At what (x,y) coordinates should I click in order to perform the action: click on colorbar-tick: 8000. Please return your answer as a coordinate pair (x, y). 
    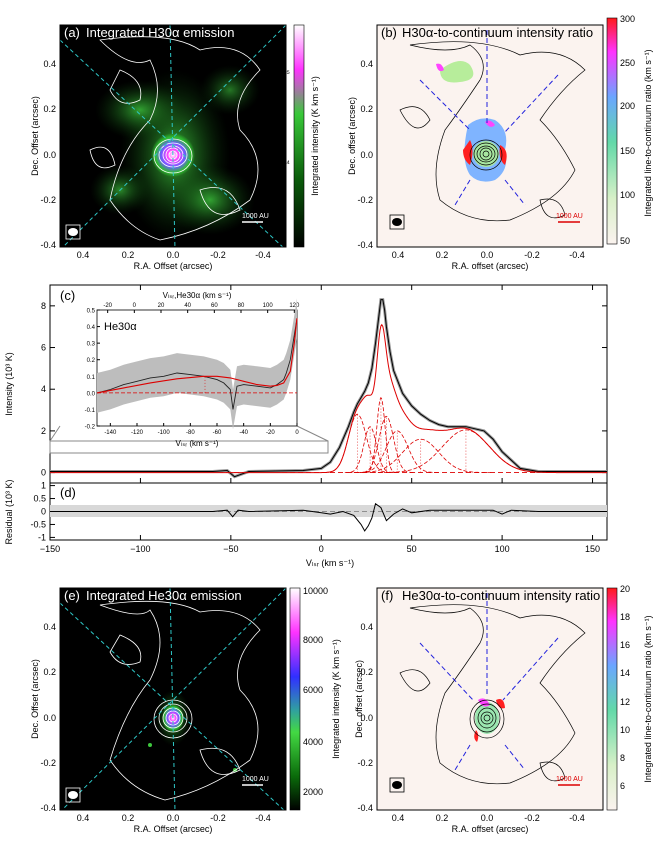
    Looking at the image, I should click on (313, 640).